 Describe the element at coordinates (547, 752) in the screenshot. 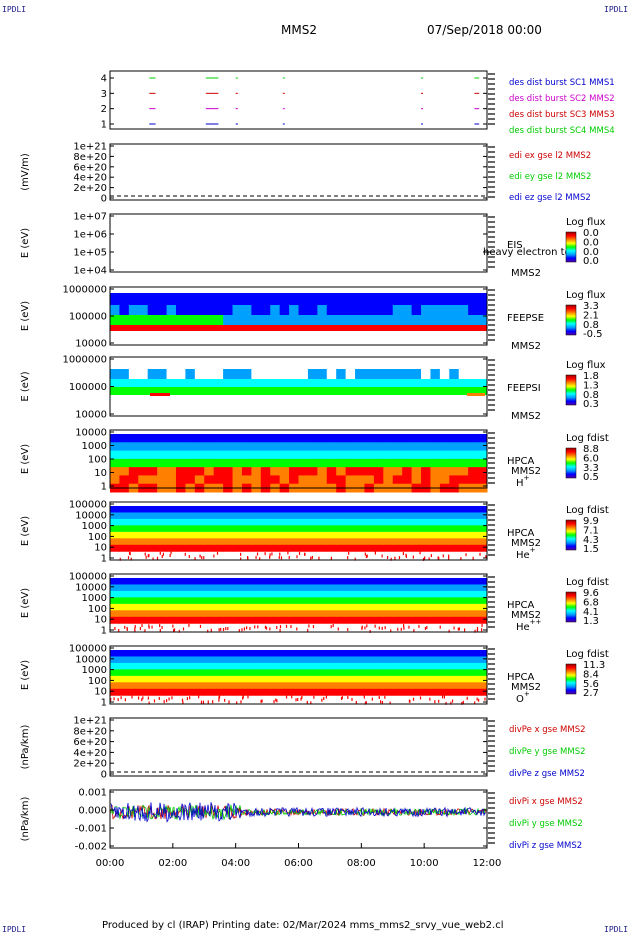

I see `legend-entry: divPe y gse MMS2` at that location.